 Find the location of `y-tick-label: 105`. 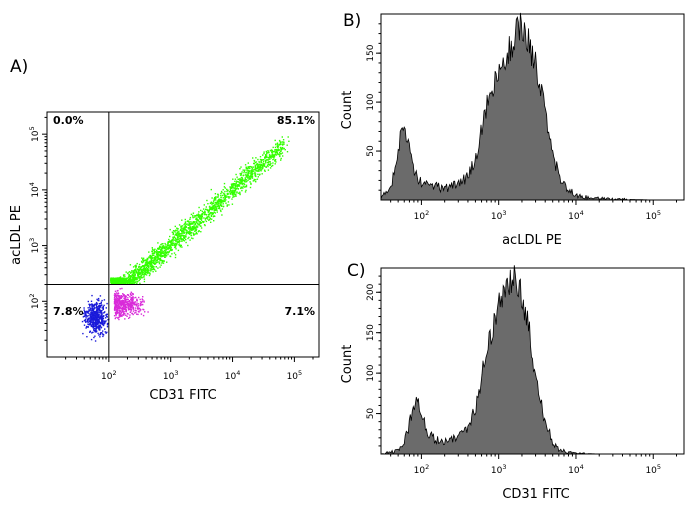

y-tick-label: 105 is located at coordinates (34, 134).